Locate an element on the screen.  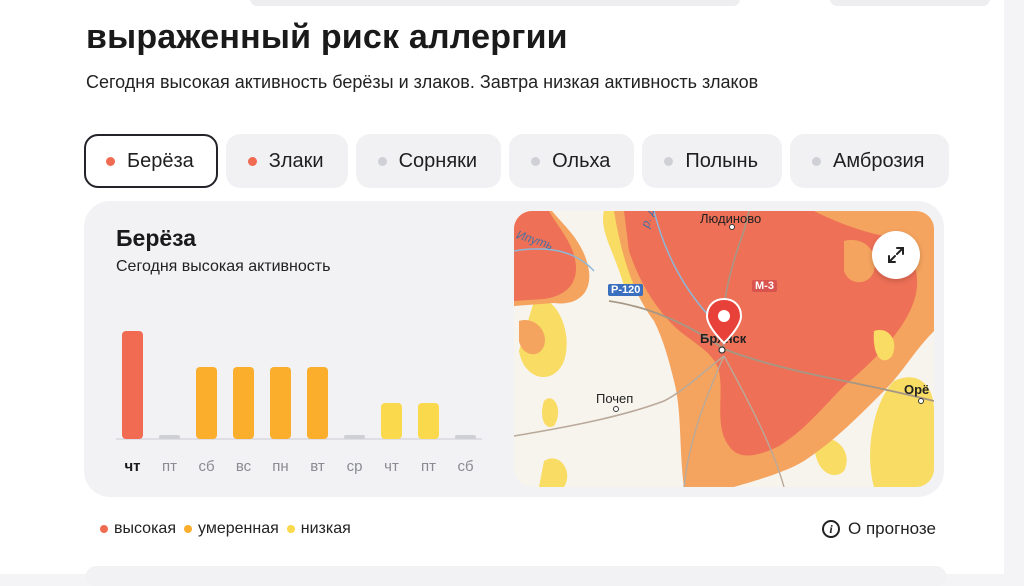
activity-legend: высокая умеренная низкая is located at coordinates (229, 529).